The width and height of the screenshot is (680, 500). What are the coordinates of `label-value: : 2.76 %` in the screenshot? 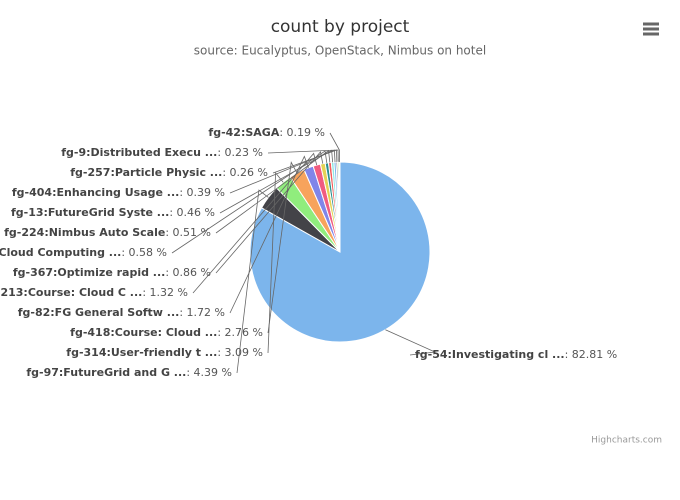 It's located at (240, 332).